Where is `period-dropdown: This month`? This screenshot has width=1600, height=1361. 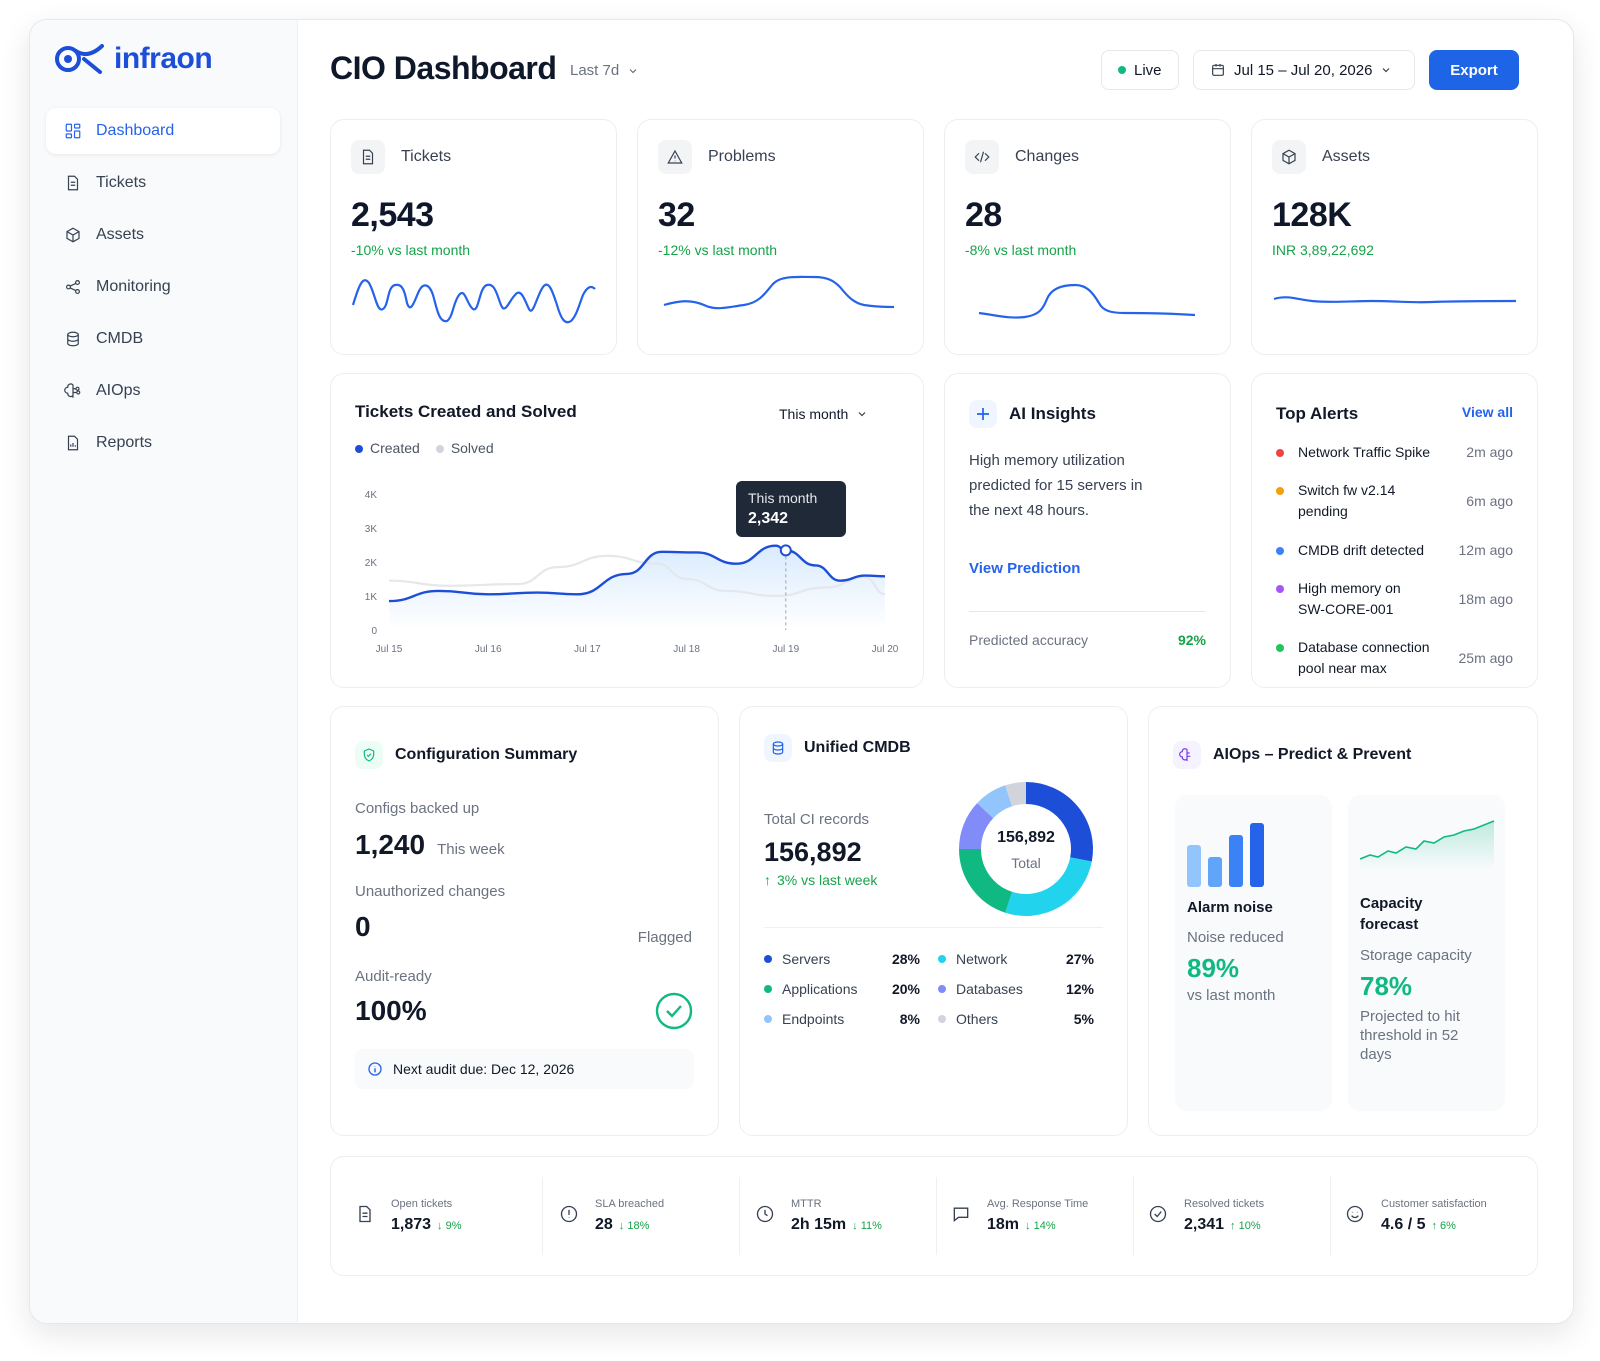 period-dropdown: This month is located at coordinates (823, 414).